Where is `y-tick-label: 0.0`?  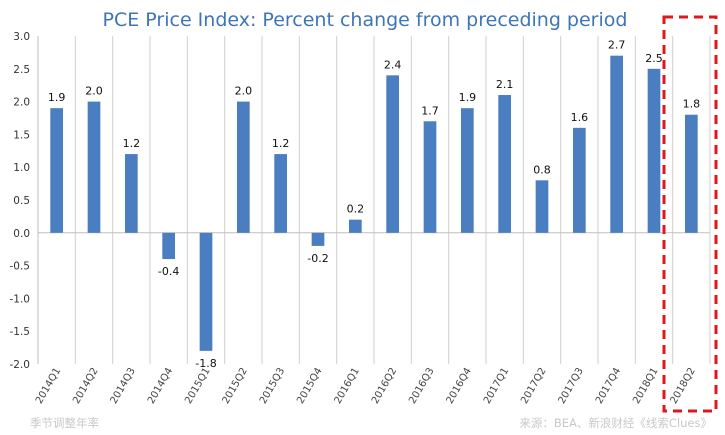
y-tick-label: 0.0 is located at coordinates (21, 234).